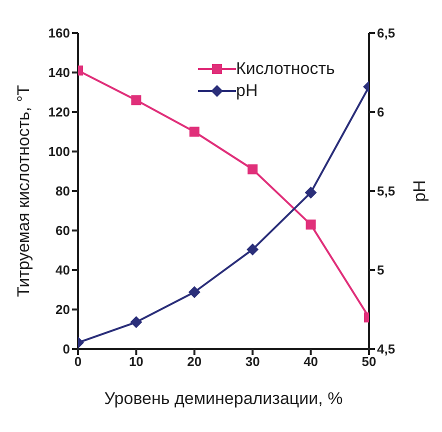  Describe the element at coordinates (386, 349) in the screenshot. I see `y2-tick-label: 4,5` at that location.